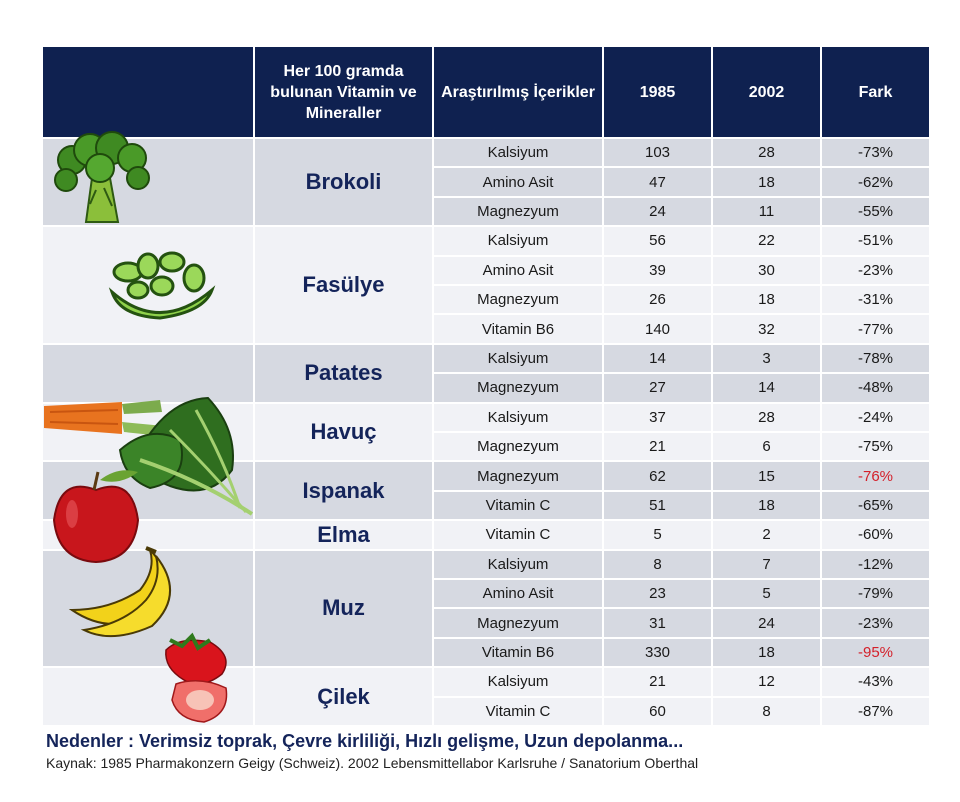 This screenshot has width=960, height=802. I want to click on food-name: Patates, so click(343, 373).